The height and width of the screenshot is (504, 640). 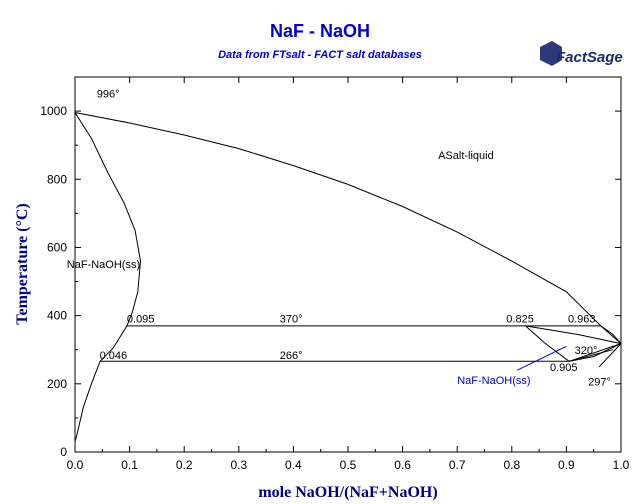 What do you see at coordinates (621, 465) in the screenshot?
I see `x-tick-label: 1.0` at bounding box center [621, 465].